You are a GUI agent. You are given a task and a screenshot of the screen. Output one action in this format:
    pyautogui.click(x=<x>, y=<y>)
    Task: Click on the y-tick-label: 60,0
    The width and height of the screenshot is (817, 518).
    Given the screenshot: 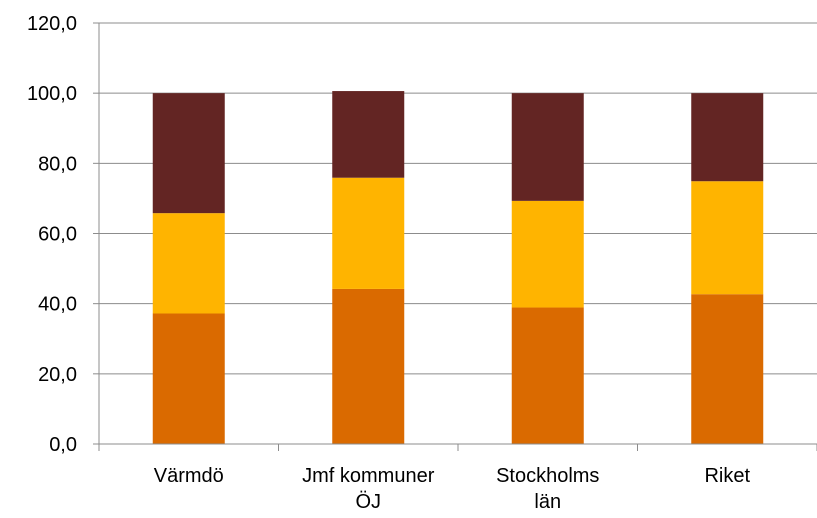 What is the action you would take?
    pyautogui.click(x=57, y=235)
    